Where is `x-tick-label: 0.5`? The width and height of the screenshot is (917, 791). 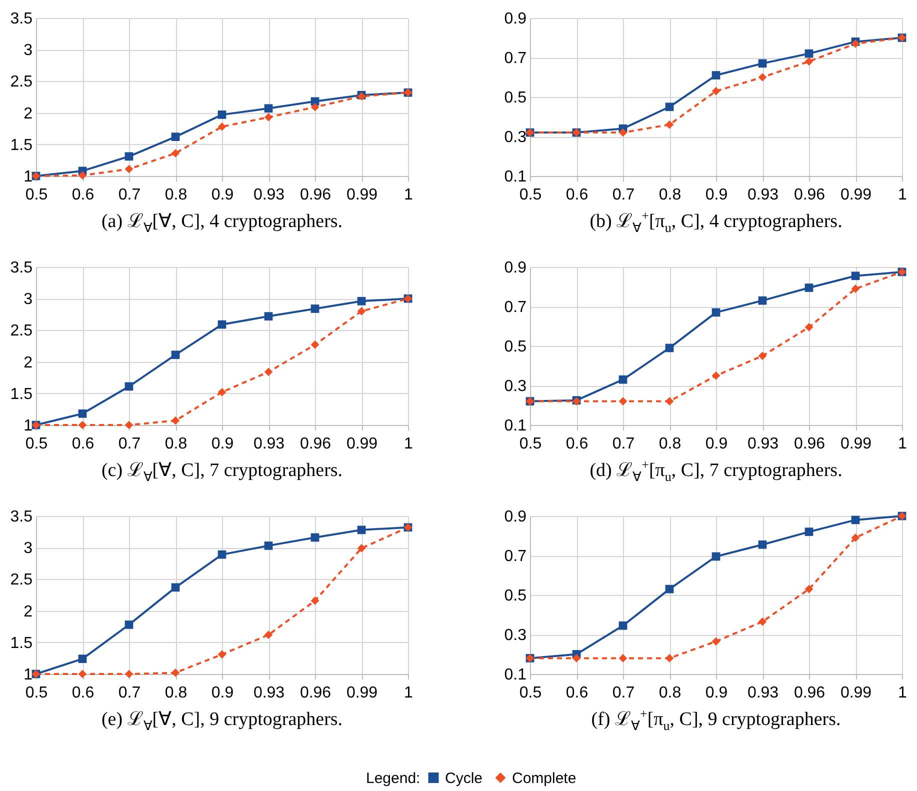 x-tick-label: 0.5 is located at coordinates (530, 693).